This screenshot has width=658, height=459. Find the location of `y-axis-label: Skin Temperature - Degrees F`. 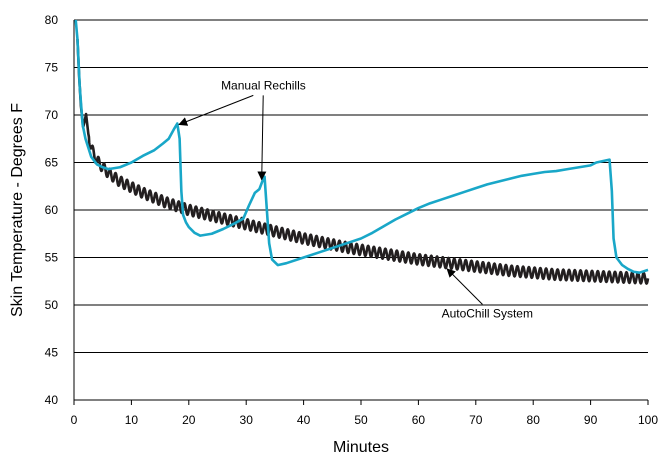

y-axis-label: Skin Temperature - Degrees F is located at coordinates (17, 210).